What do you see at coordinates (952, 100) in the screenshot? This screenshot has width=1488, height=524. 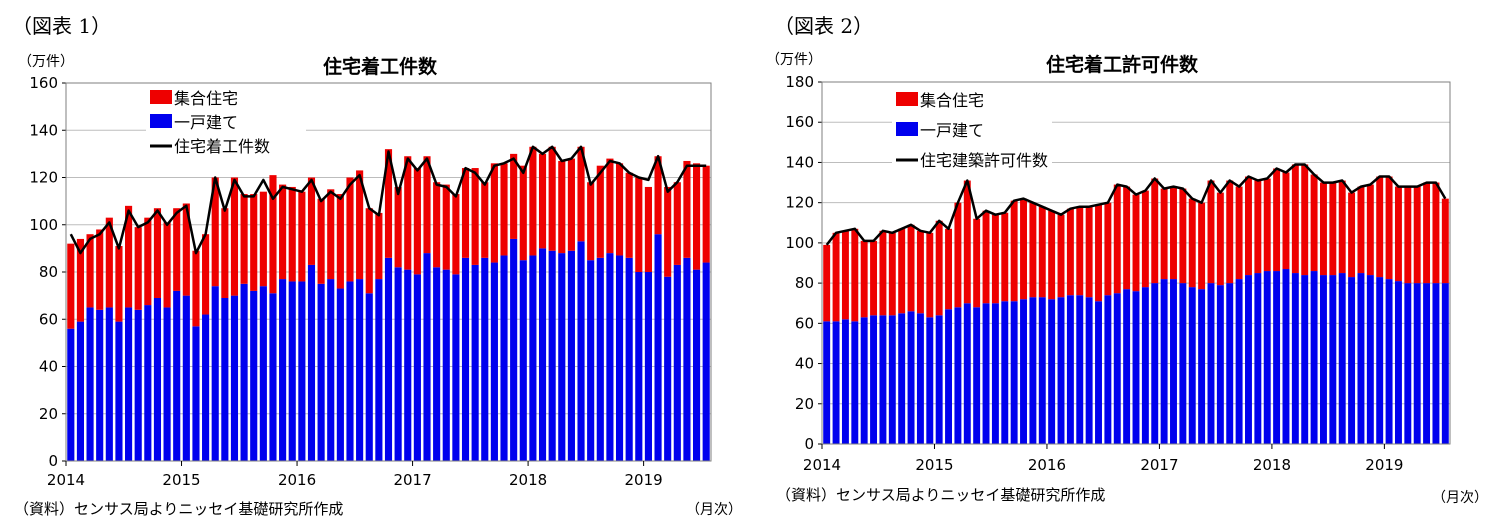 I see `legend-label: 集合住宅` at bounding box center [952, 100].